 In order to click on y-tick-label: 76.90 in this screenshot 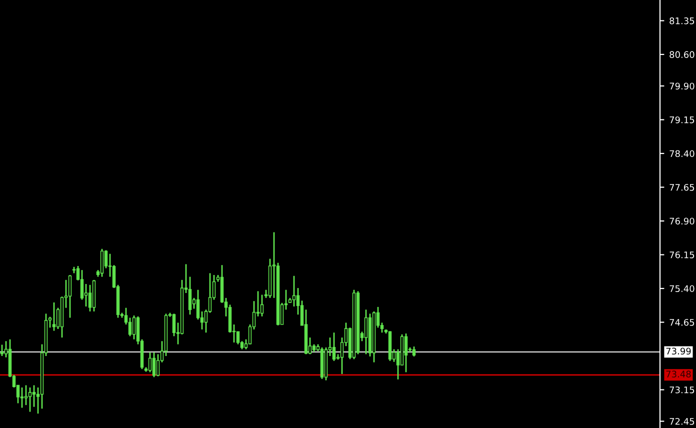, I will do `click(682, 221)`.